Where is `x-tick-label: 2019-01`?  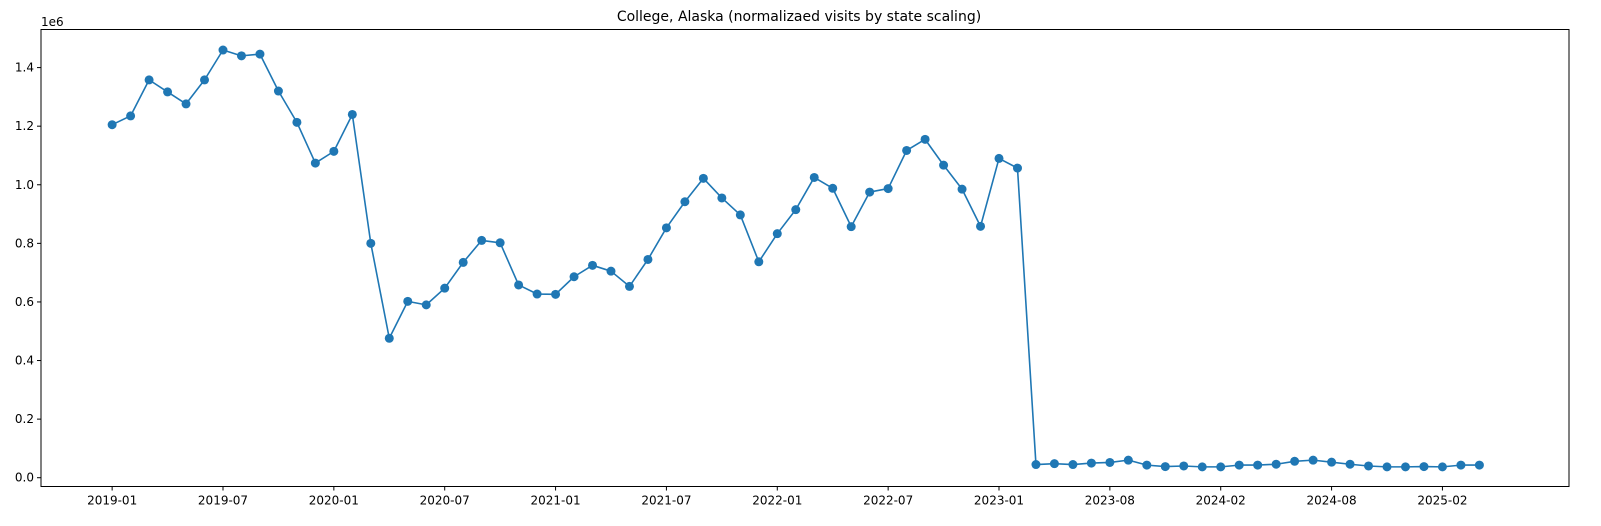 x-tick-label: 2019-01 is located at coordinates (112, 501).